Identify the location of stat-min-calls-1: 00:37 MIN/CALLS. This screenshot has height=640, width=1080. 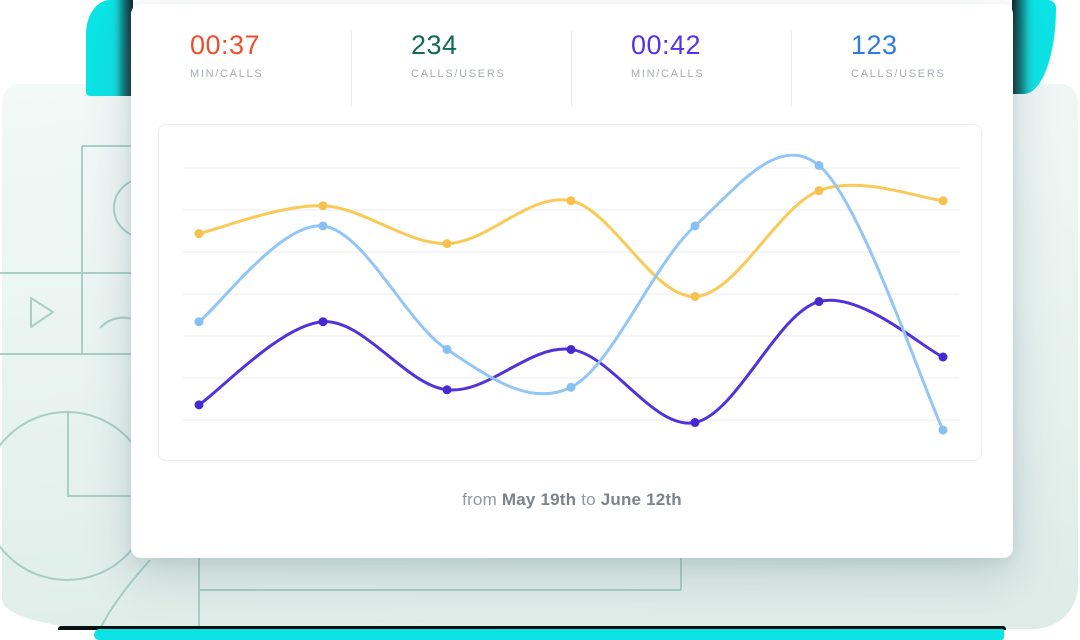
(241, 68).